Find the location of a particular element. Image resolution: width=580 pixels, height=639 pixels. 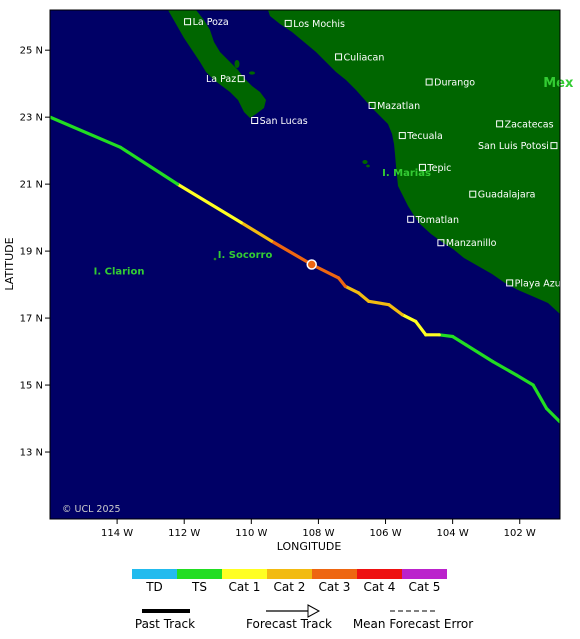

mean-error-label: Mean Forecast Error is located at coordinates (413, 624).